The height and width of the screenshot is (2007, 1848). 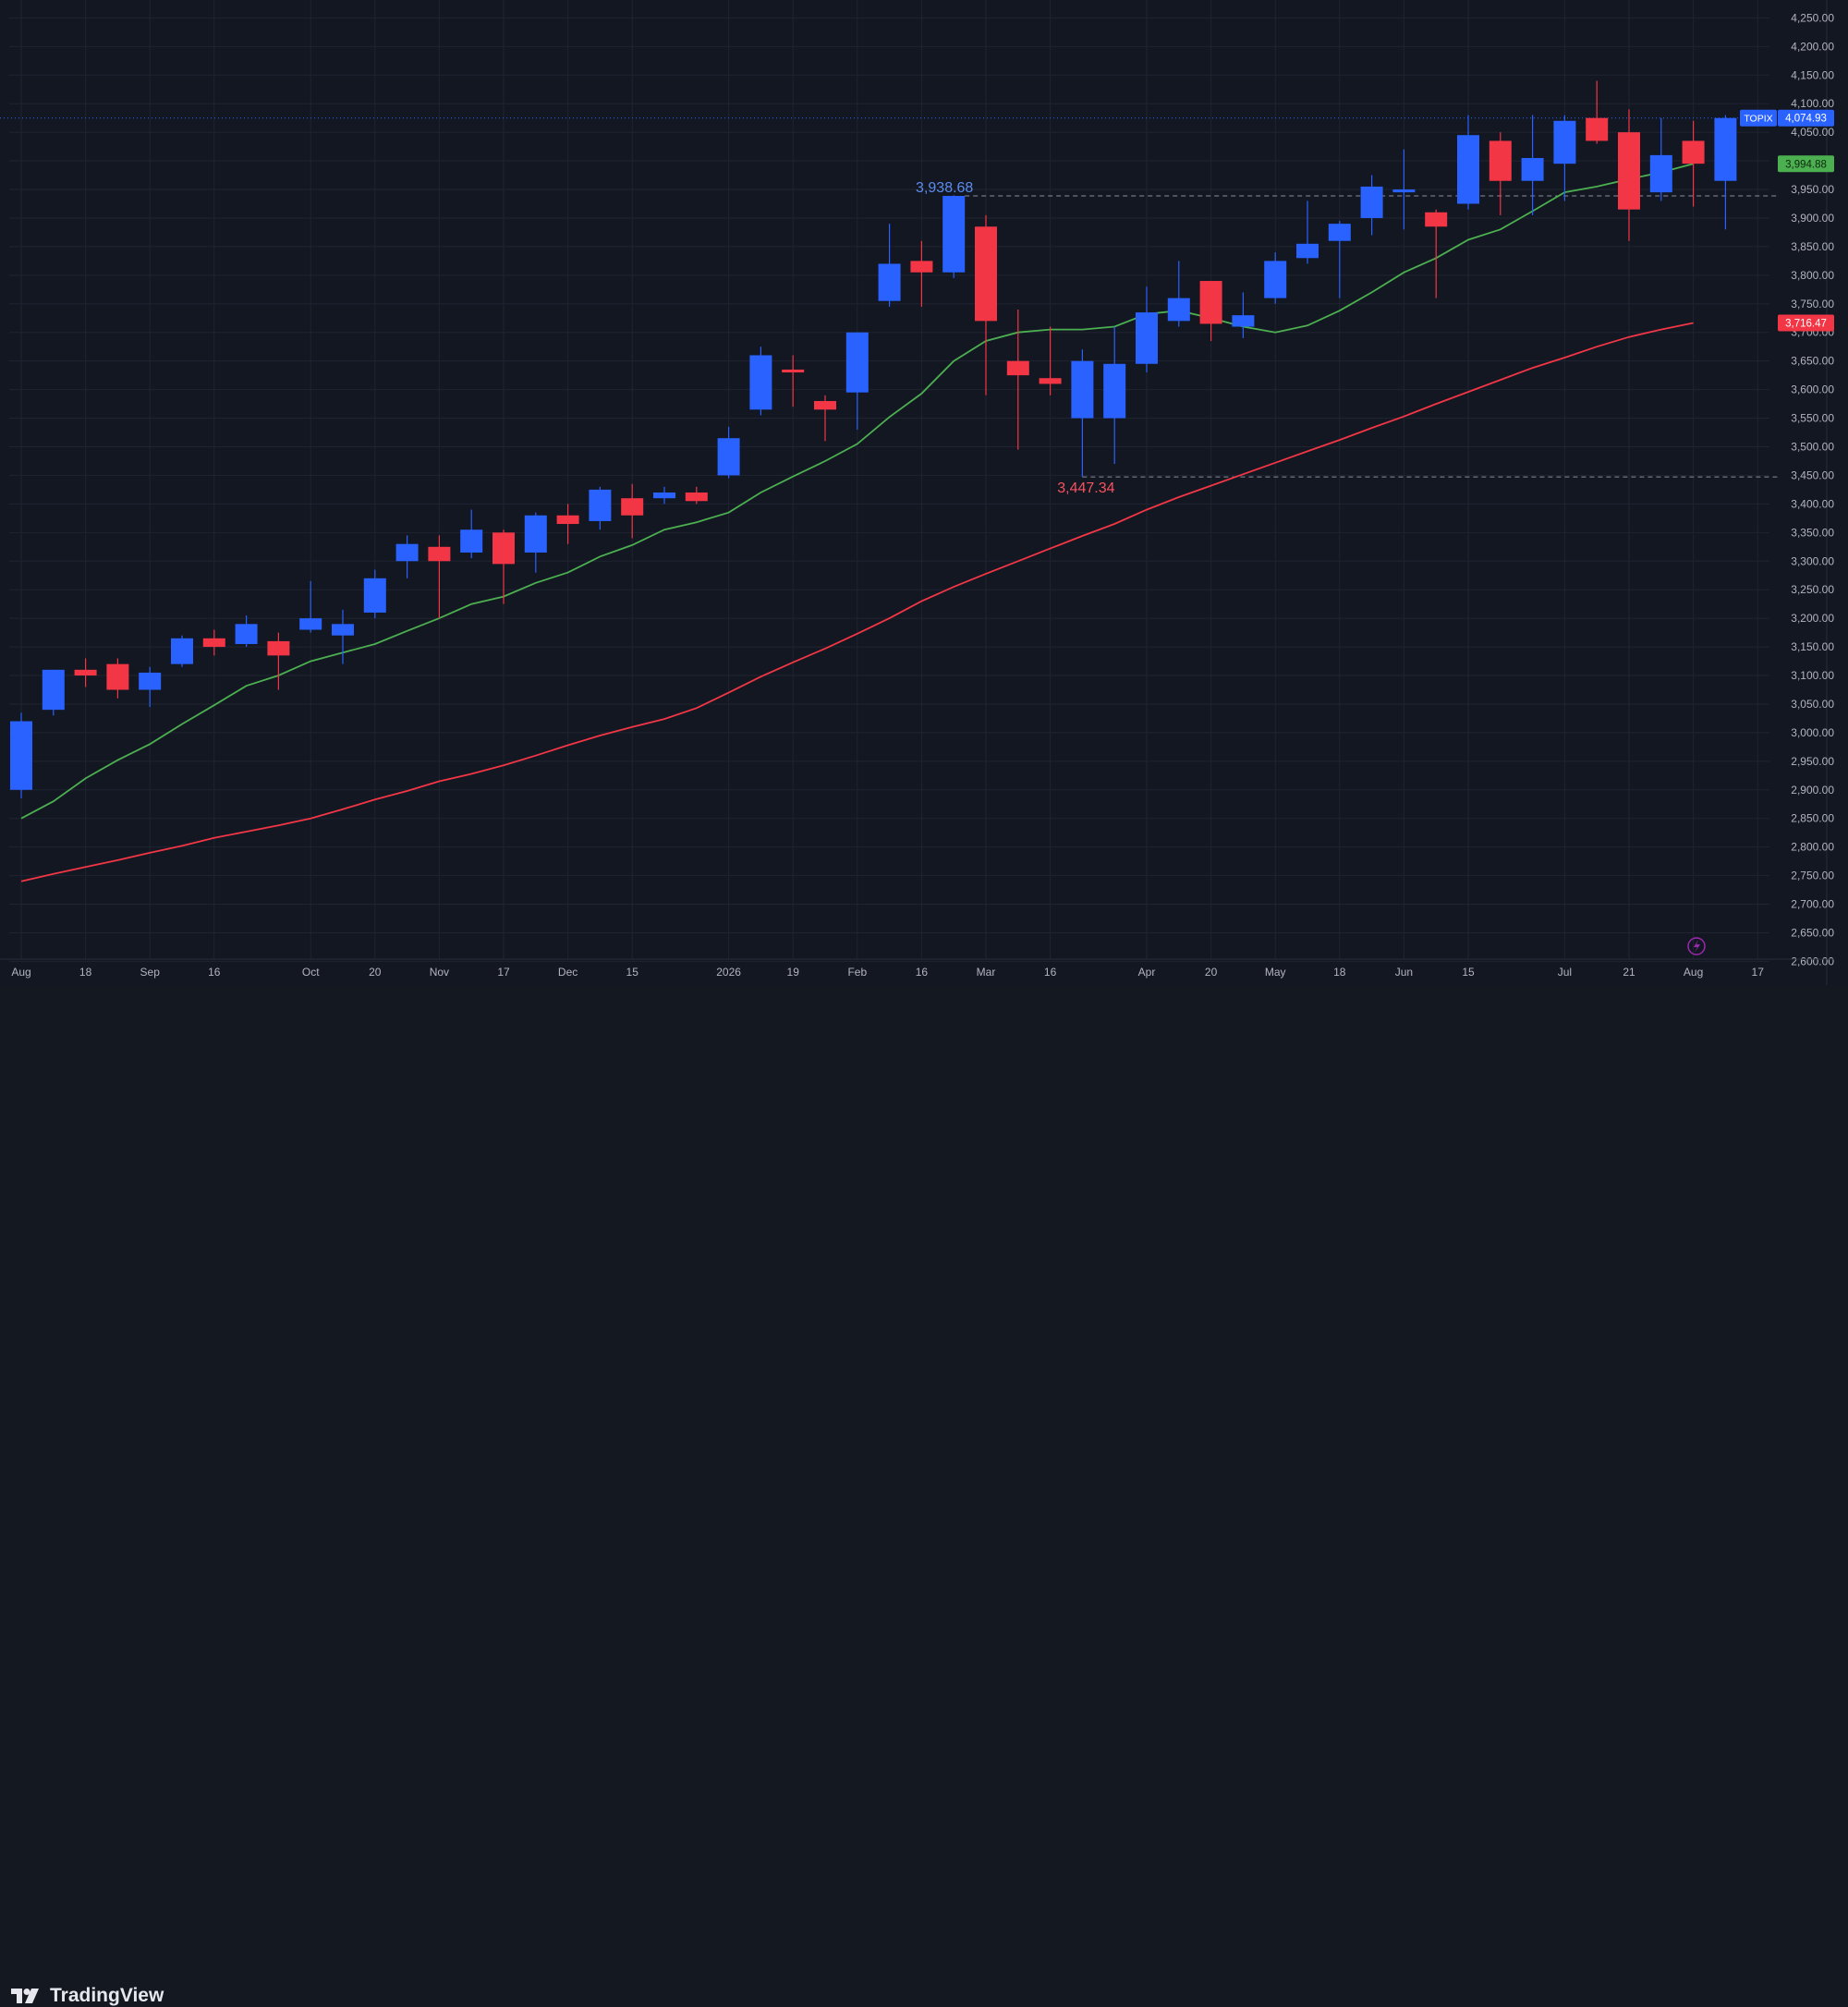 What do you see at coordinates (1693, 973) in the screenshot?
I see `time-axis-label: Aug` at bounding box center [1693, 973].